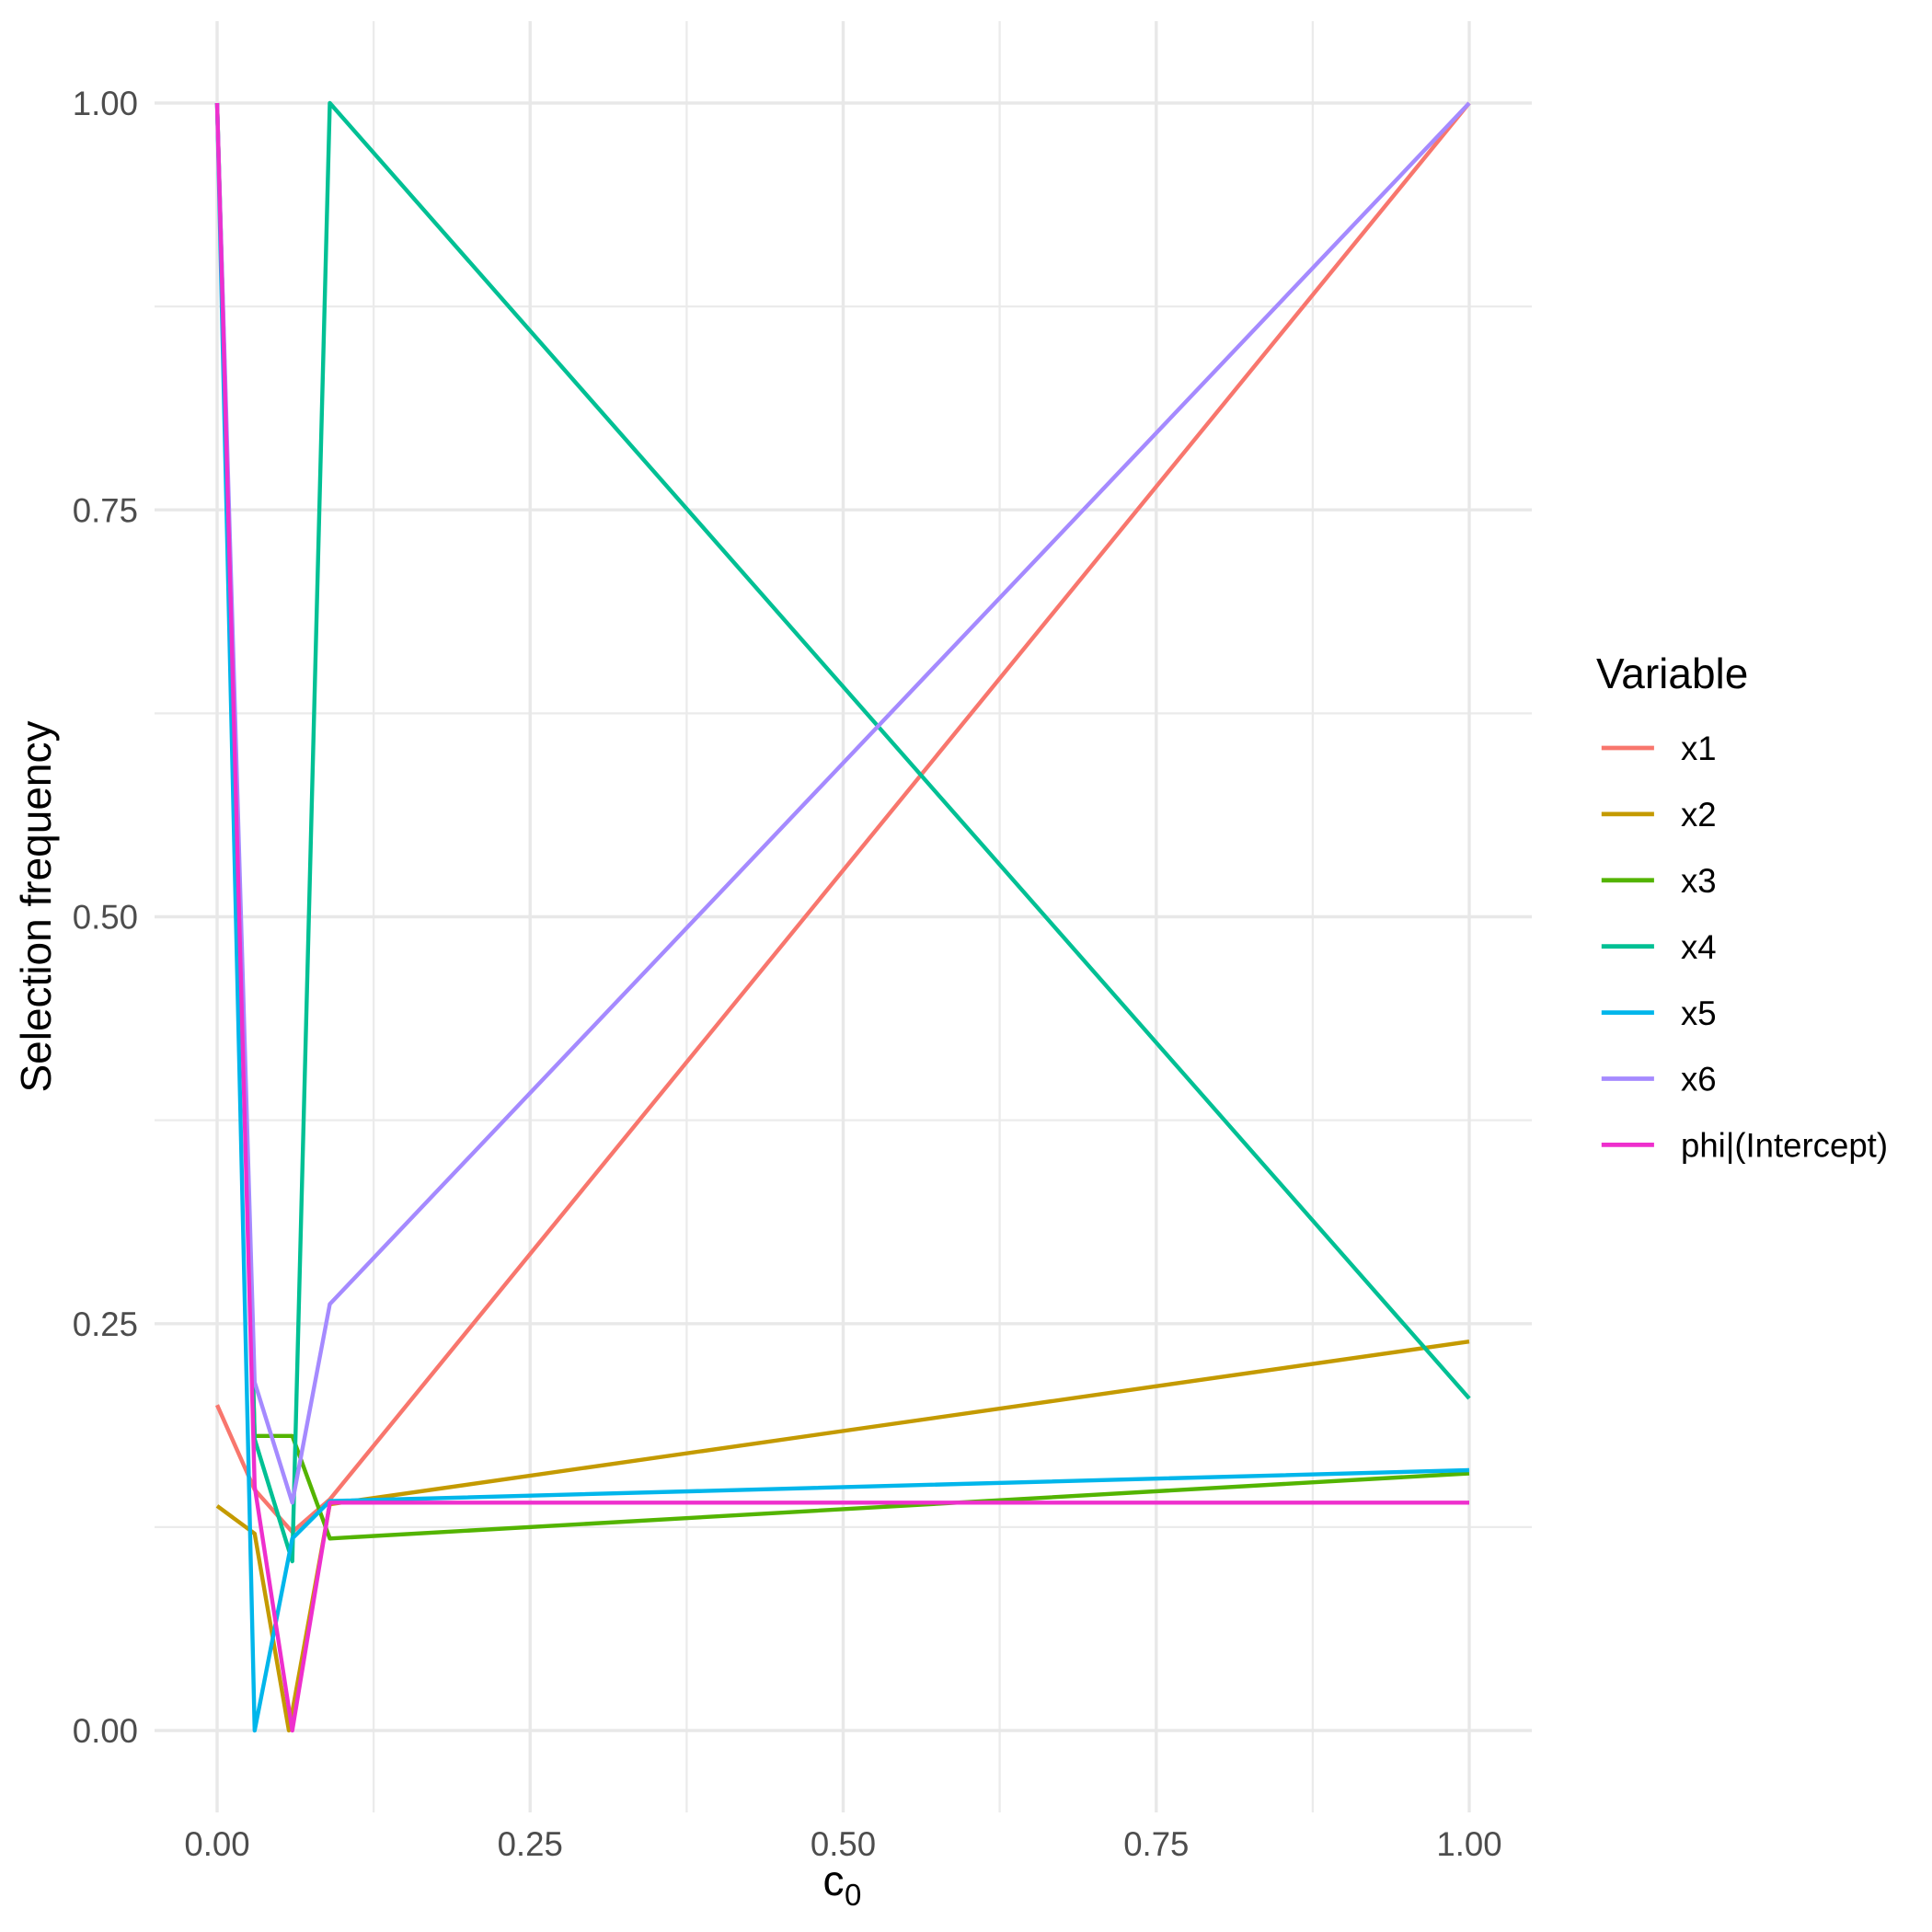  Describe the element at coordinates (1699, 815) in the screenshot. I see `svg-text: x2` at that location.